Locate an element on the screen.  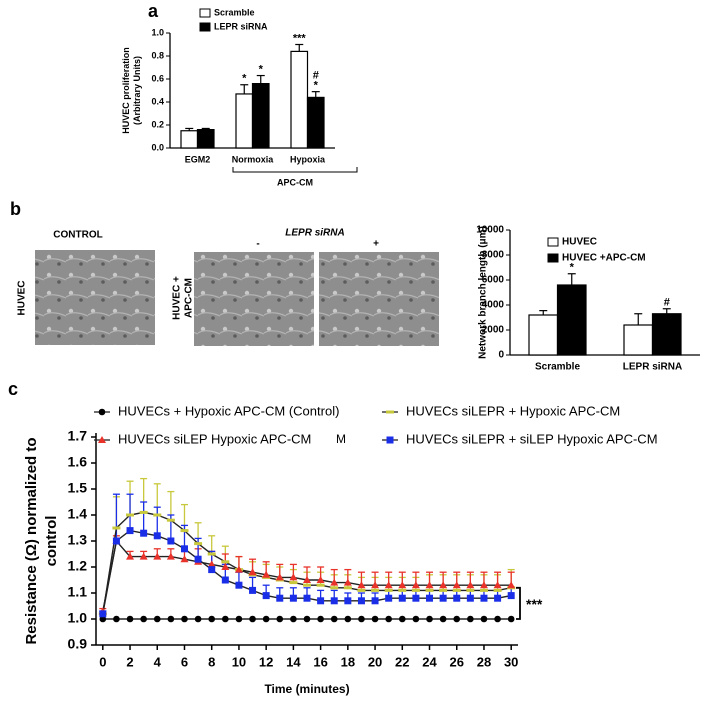
x-tick-label: EGM2 is located at coordinates (198, 159).